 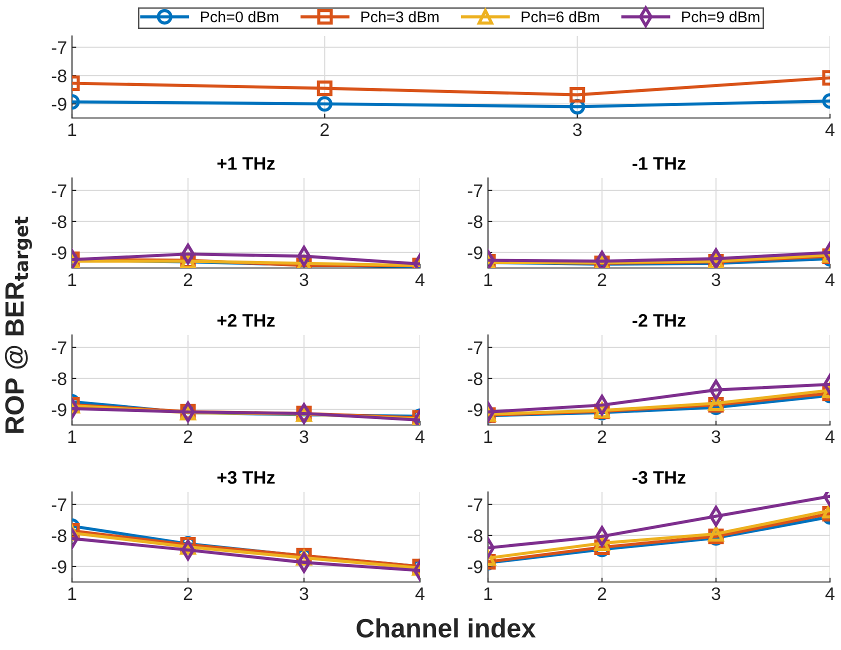 I want to click on legend-label: Pch=6 dBm, so click(x=560, y=16).